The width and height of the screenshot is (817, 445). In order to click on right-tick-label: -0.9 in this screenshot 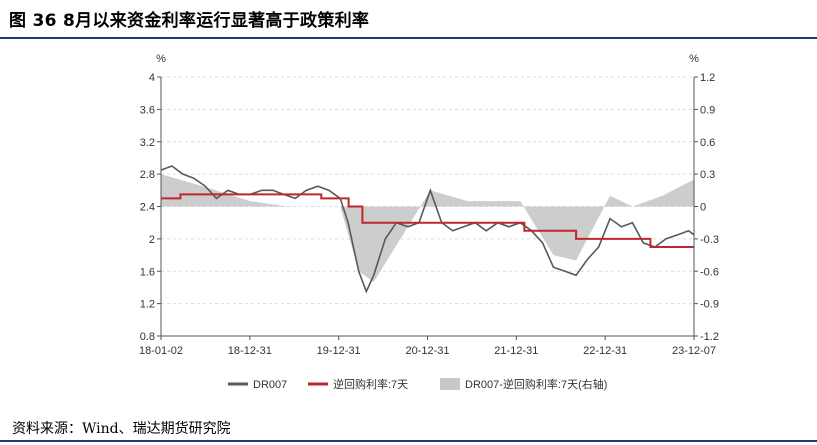, I will do `click(709, 305)`.